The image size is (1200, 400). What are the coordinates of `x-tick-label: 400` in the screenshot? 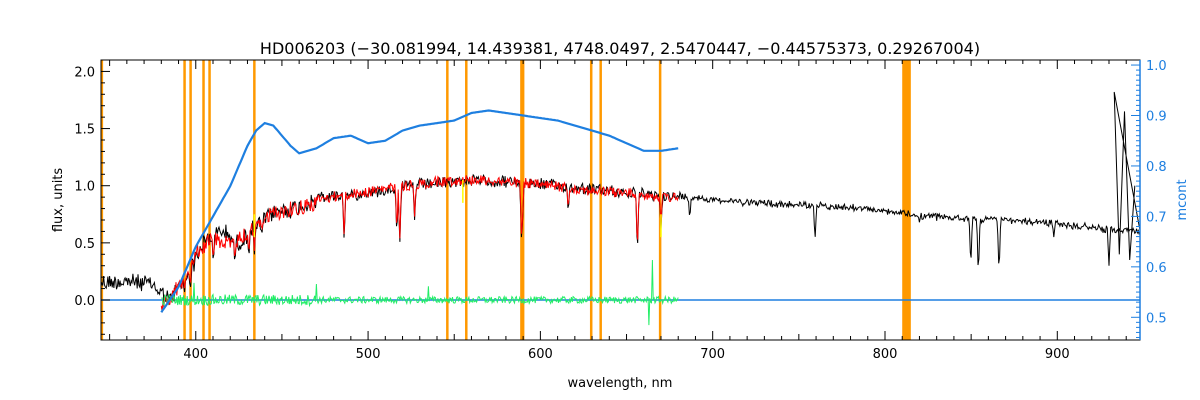 It's located at (195, 354).